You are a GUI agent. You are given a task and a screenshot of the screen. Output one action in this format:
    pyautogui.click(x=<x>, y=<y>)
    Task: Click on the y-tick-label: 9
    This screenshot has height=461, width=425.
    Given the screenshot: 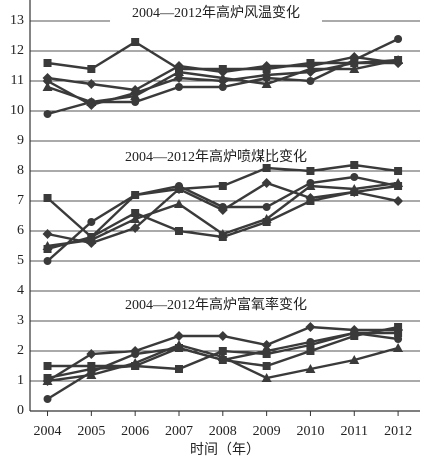 What is the action you would take?
    pyautogui.click(x=20, y=140)
    